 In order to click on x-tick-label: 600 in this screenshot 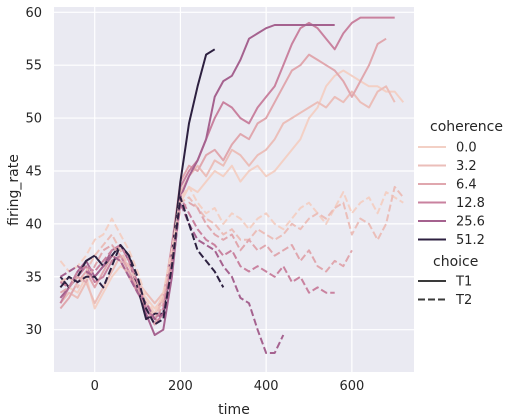, I will do `click(351, 386)`.